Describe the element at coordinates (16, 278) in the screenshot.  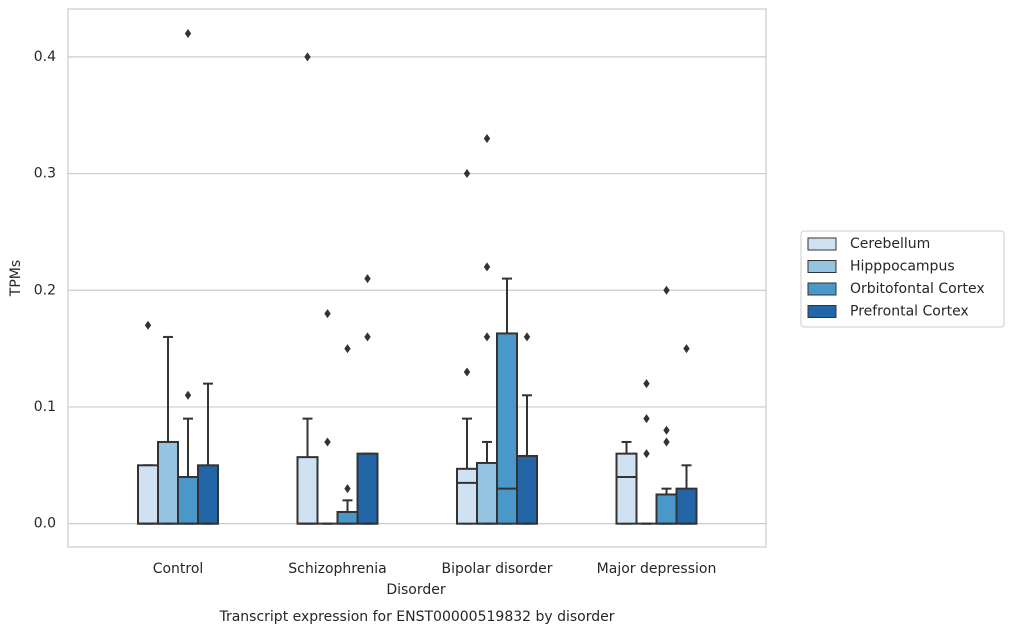
I see `y-axis-label: TPMs` at that location.